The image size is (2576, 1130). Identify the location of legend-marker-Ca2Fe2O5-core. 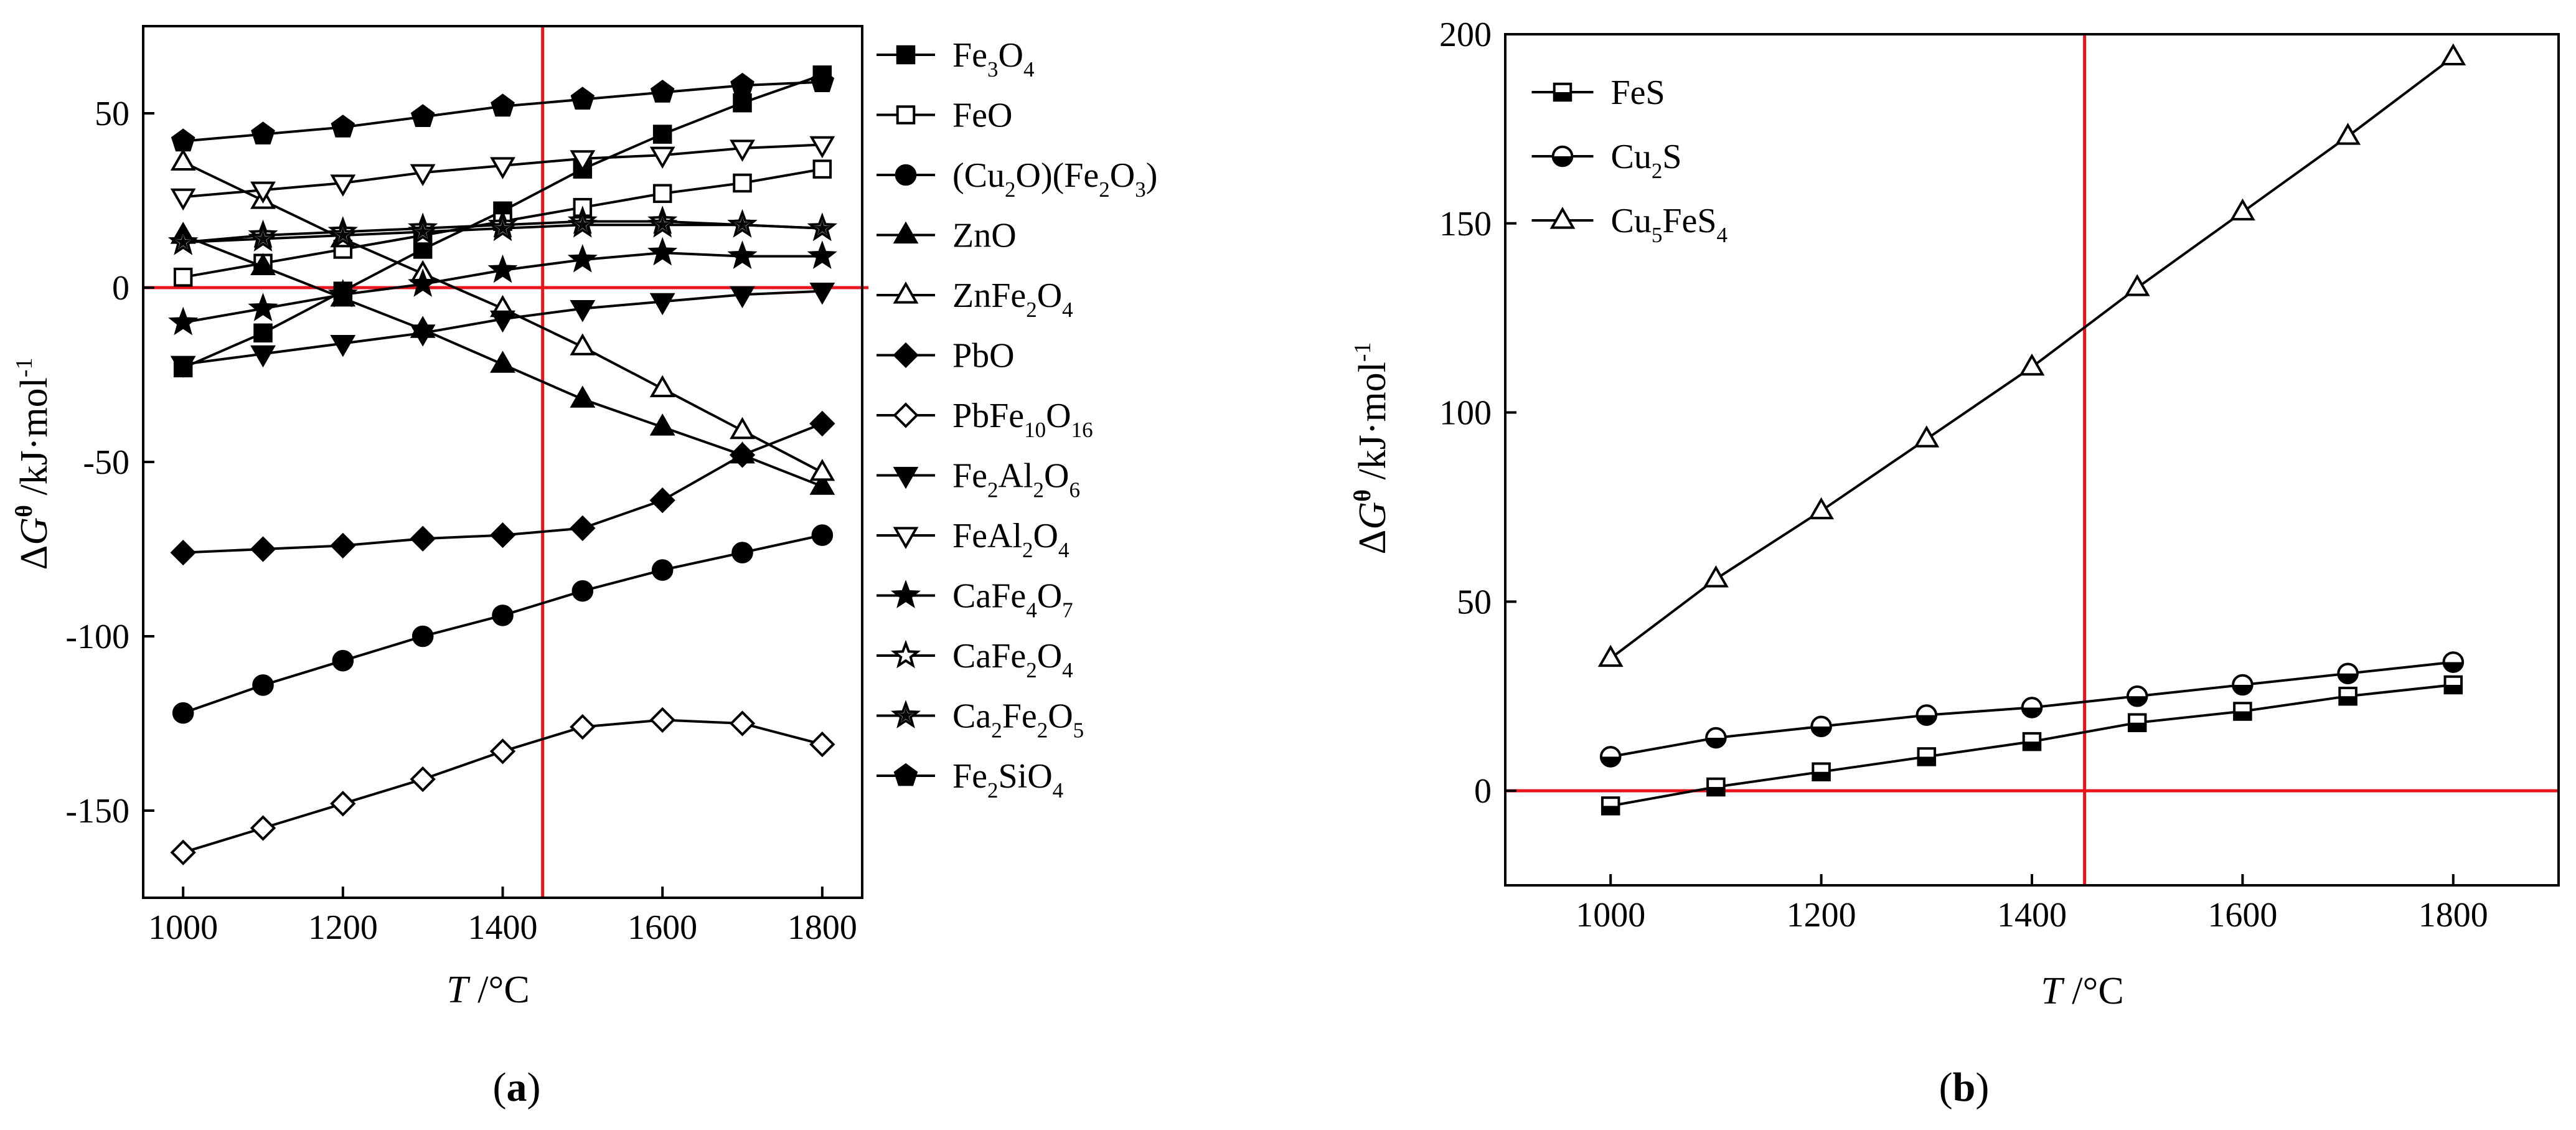
(906, 715).